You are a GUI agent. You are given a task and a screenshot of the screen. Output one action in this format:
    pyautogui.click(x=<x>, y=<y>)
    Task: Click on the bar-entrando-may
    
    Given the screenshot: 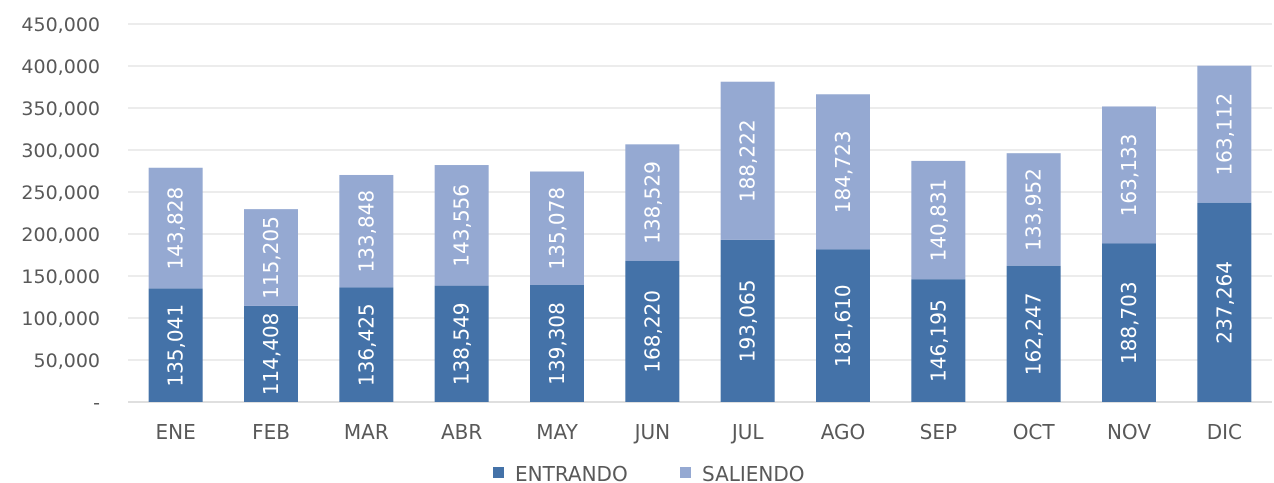 What is the action you would take?
    pyautogui.click(x=557, y=343)
    